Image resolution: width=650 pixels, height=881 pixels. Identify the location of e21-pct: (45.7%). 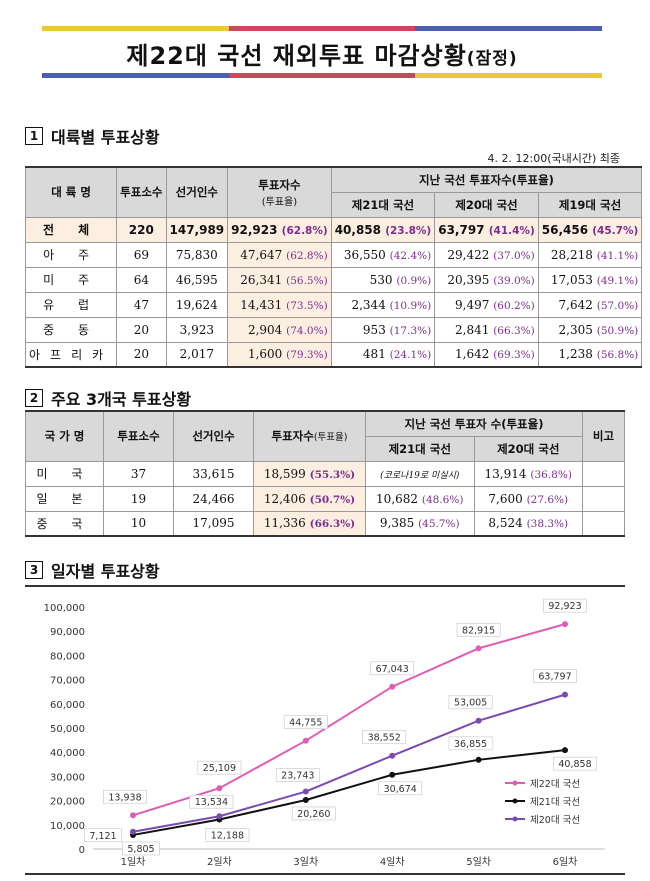
(439, 524).